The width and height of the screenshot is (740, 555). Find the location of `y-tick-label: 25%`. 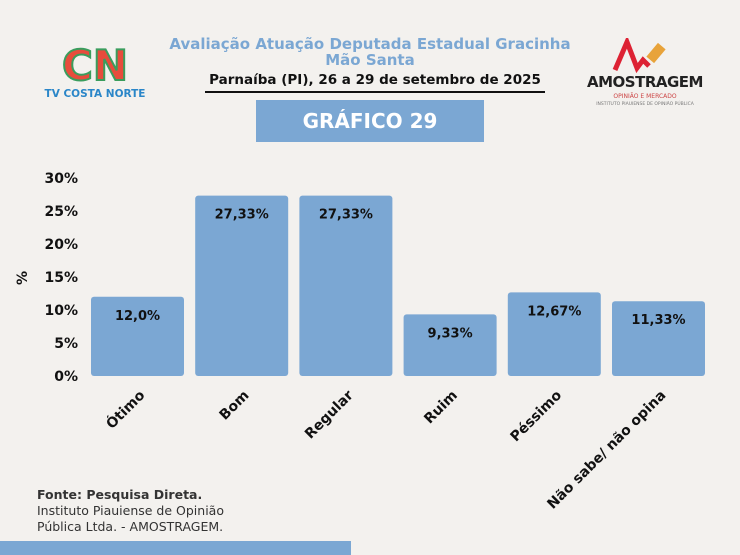

y-tick-label: 25% is located at coordinates (61, 212).